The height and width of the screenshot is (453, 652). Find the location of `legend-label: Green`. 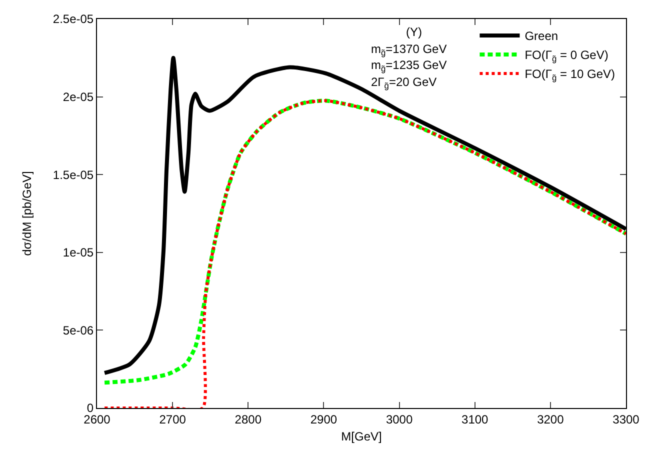

legend-label: Green is located at coordinates (541, 36).